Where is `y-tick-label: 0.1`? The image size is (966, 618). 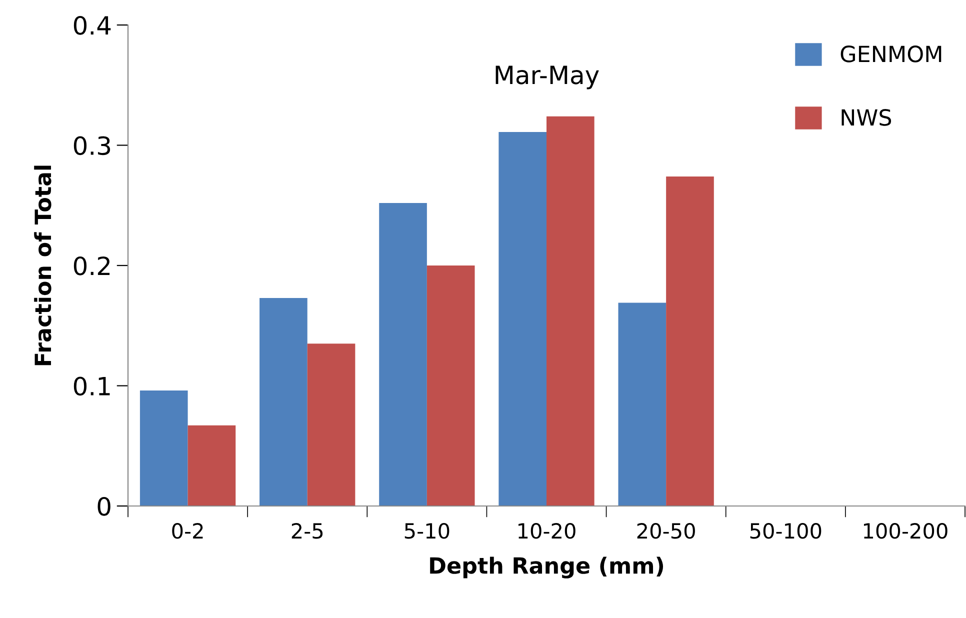
y-tick-label: 0.1 is located at coordinates (92, 386).